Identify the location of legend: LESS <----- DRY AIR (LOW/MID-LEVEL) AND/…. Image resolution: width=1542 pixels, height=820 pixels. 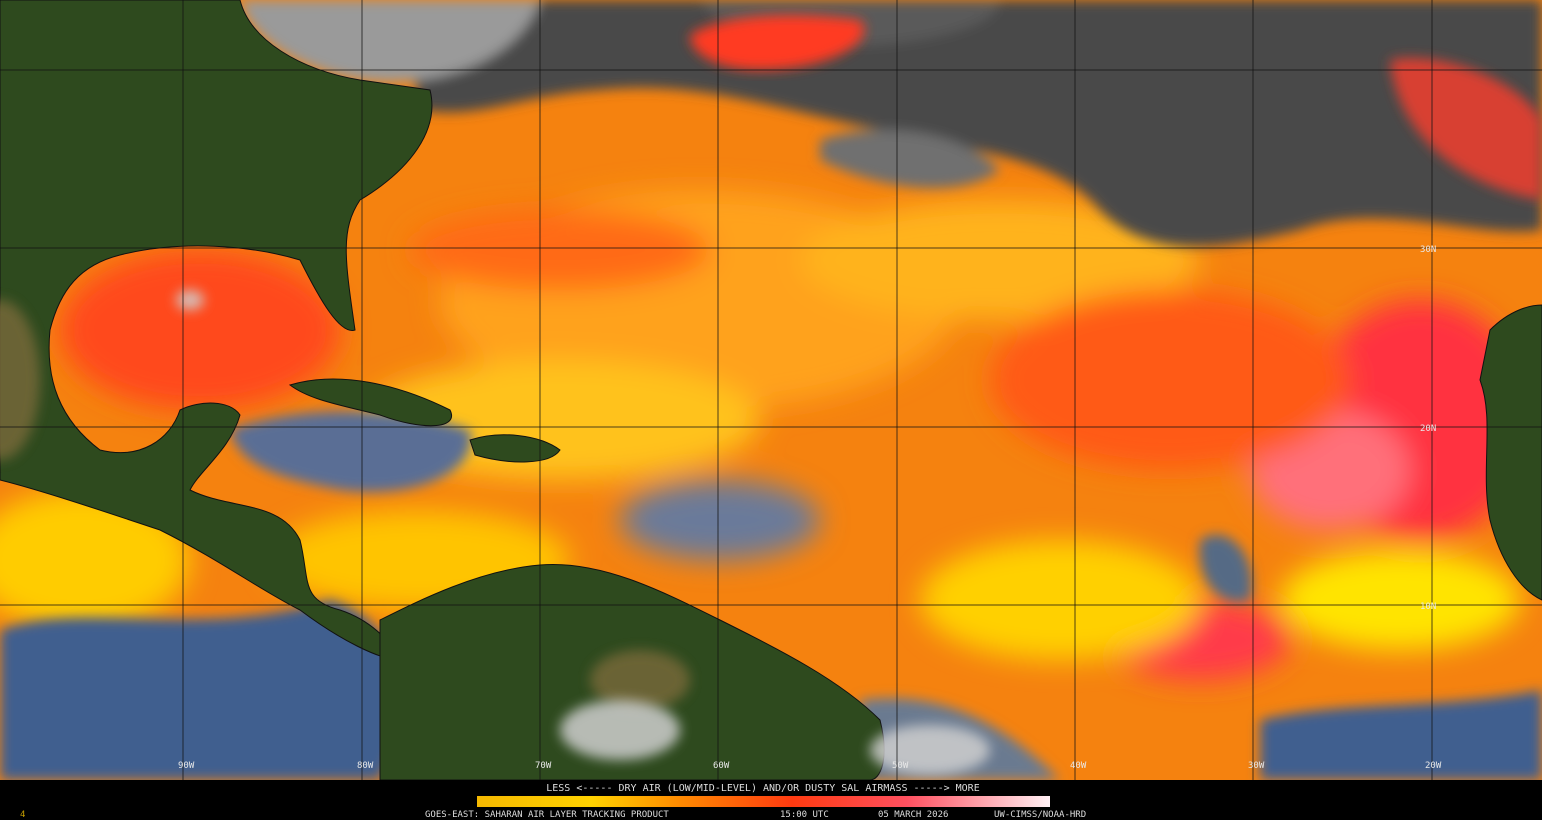
(771, 800).